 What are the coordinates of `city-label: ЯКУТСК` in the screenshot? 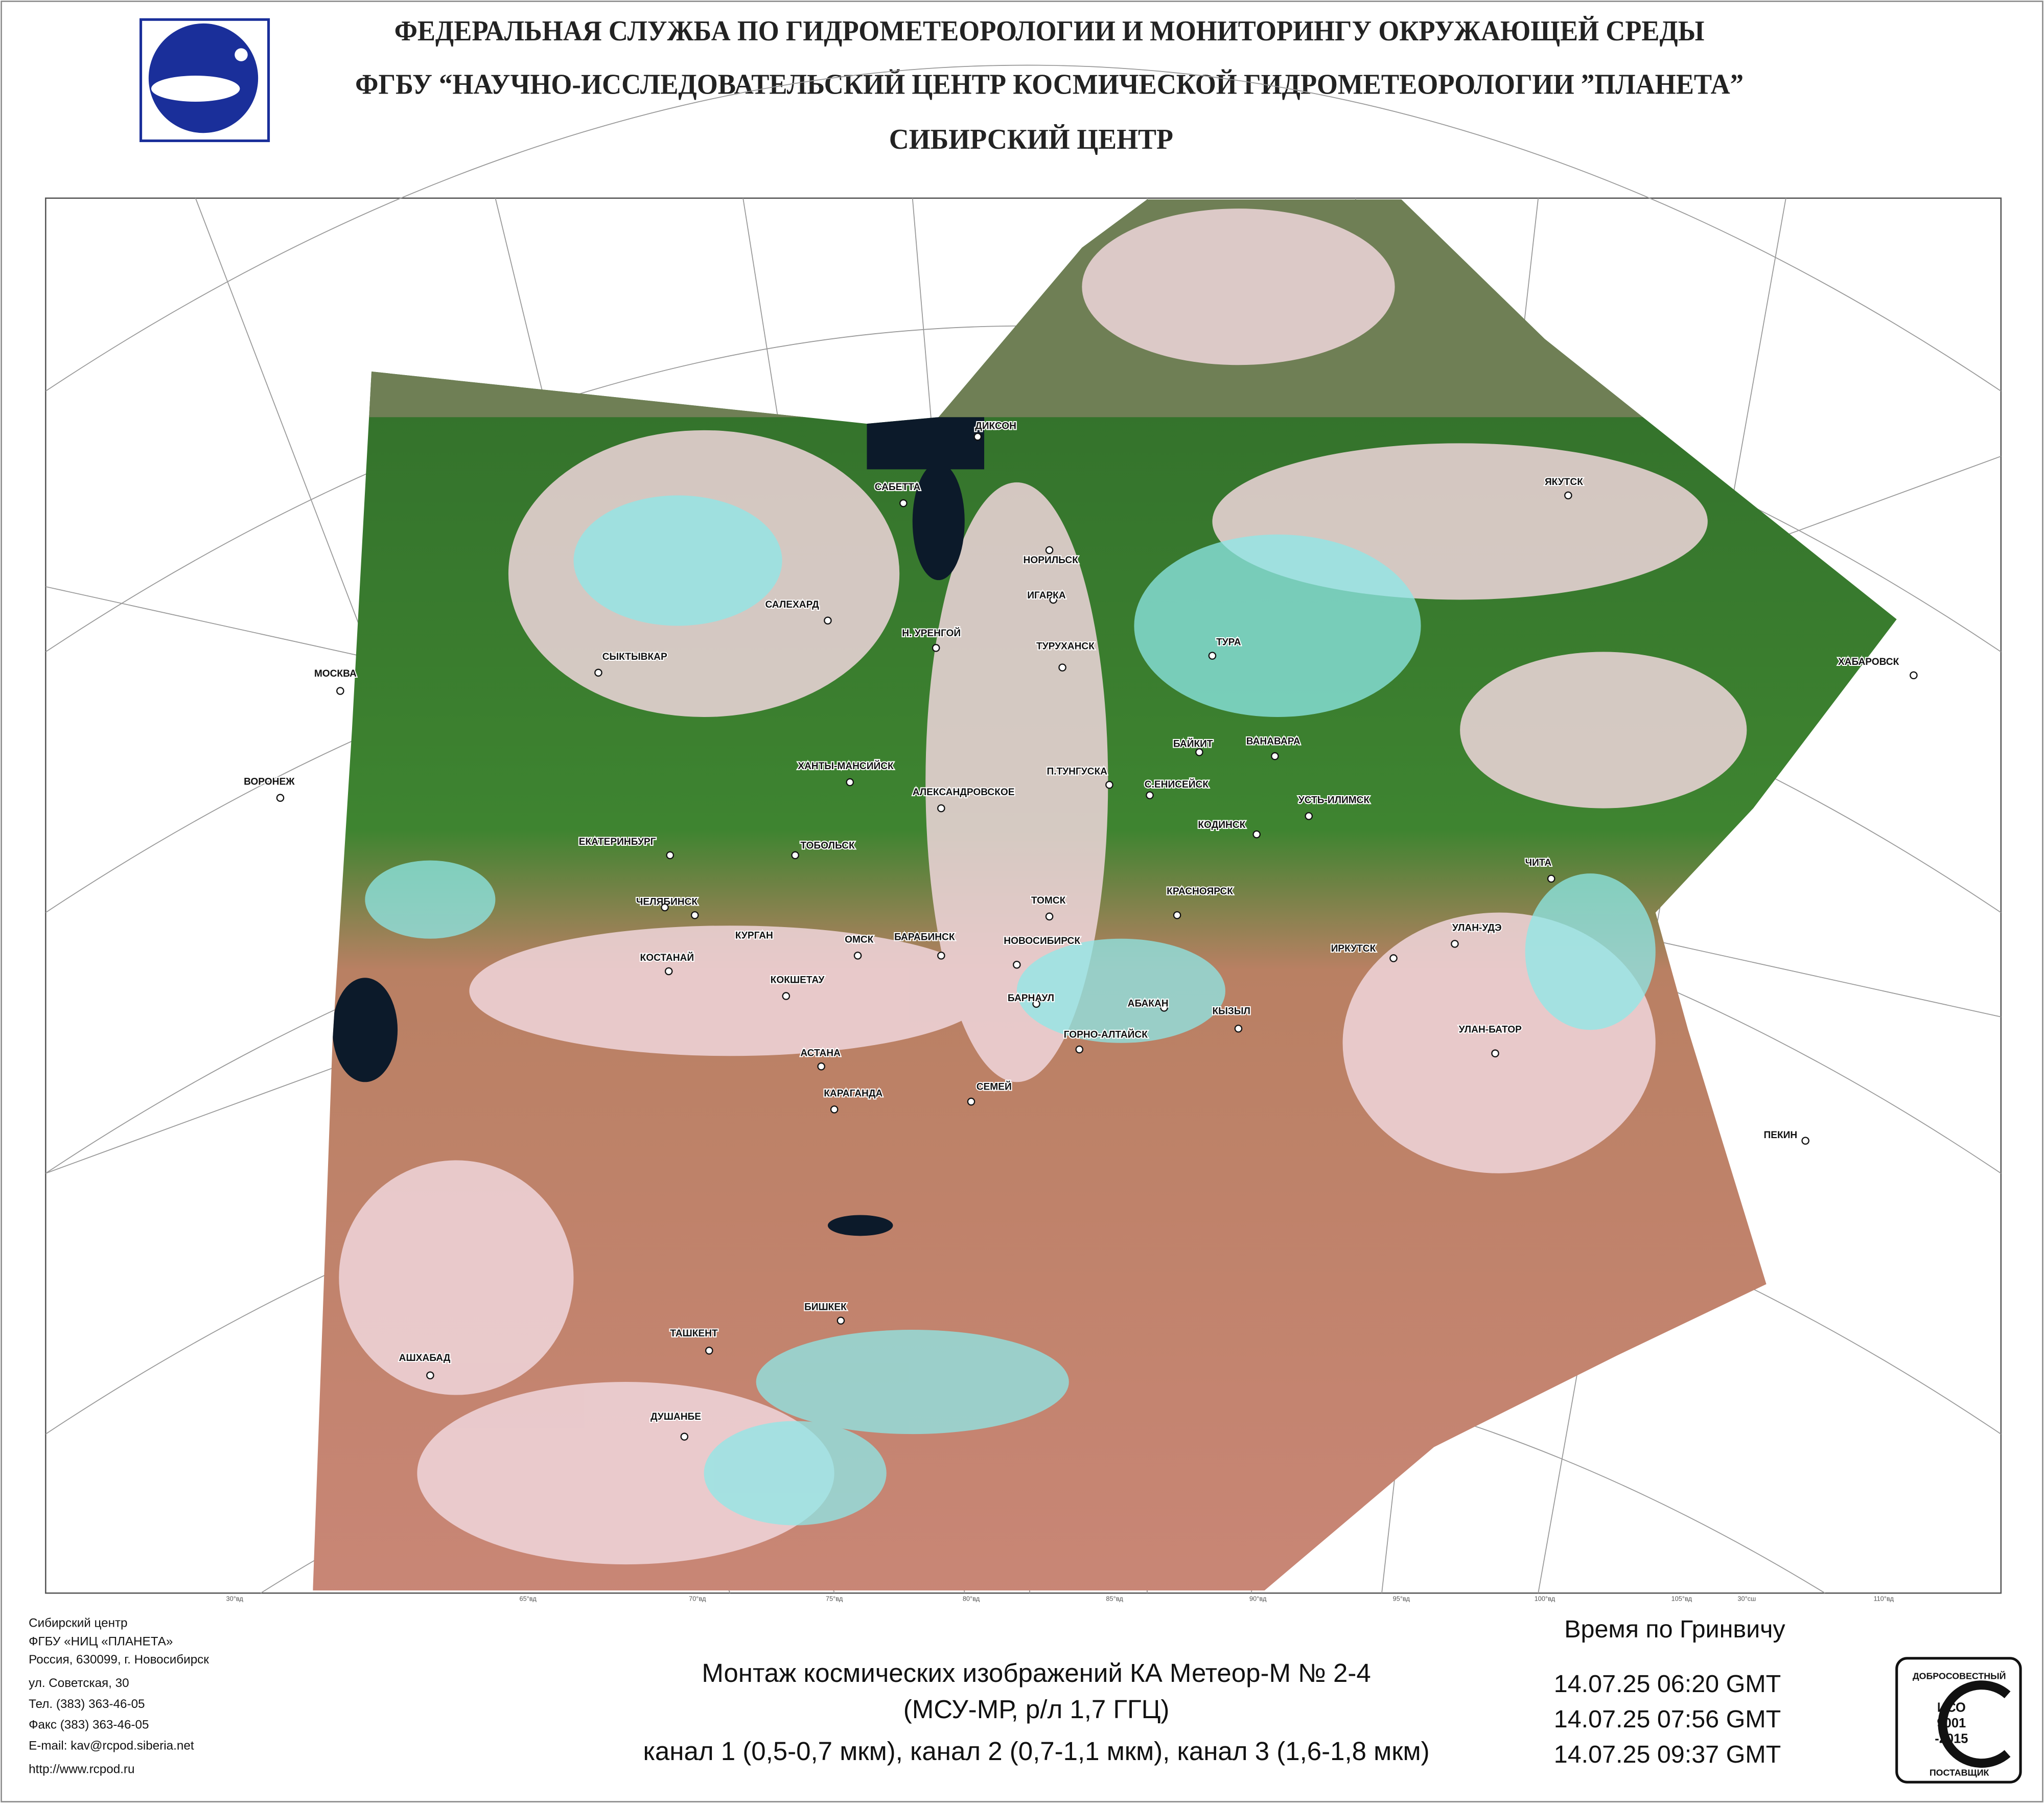 It's located at (1564, 483).